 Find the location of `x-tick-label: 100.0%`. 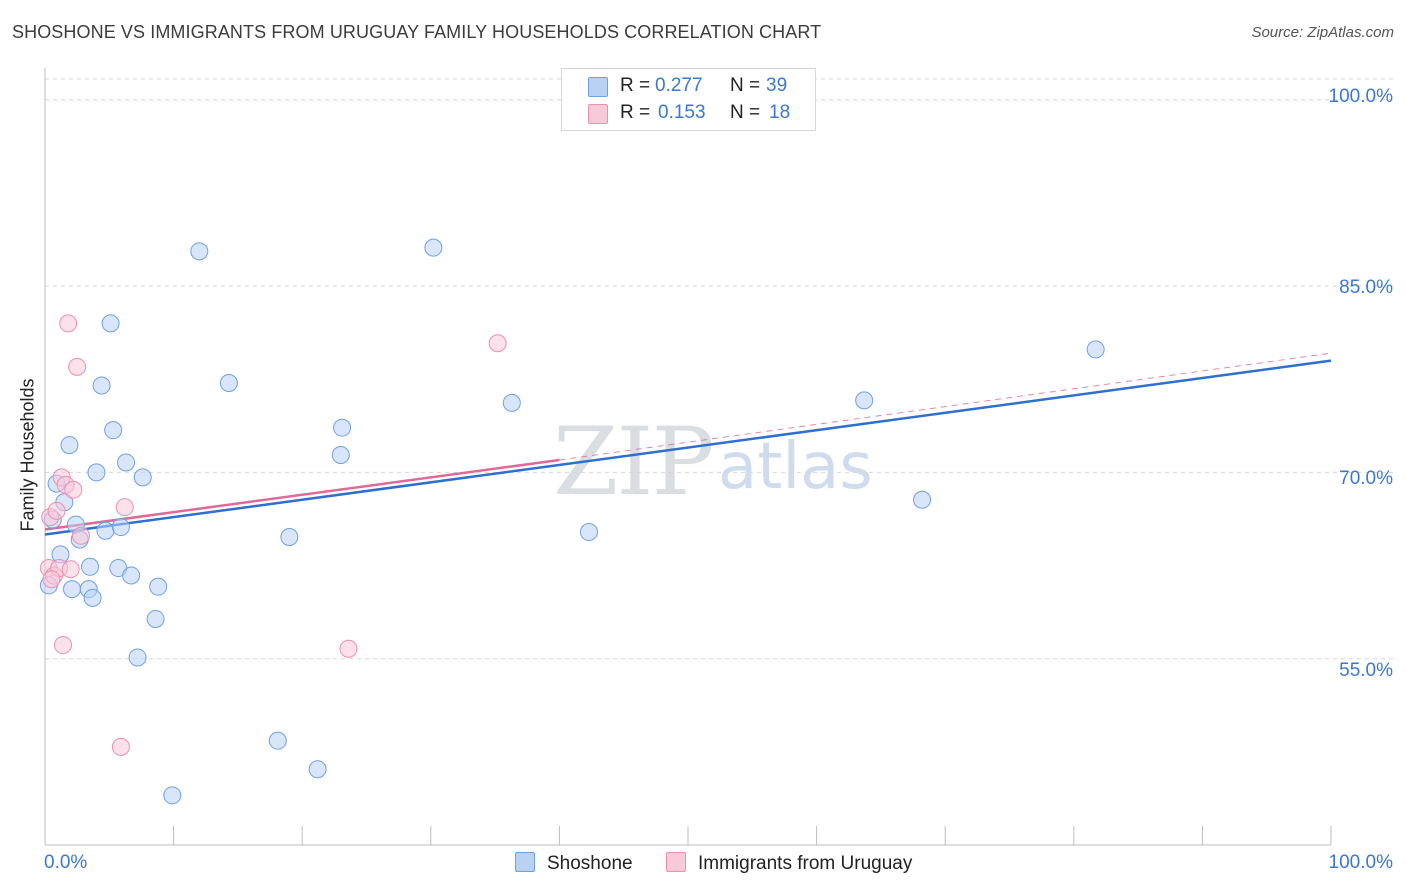

x-tick-label: 100.0% is located at coordinates (1360, 862).